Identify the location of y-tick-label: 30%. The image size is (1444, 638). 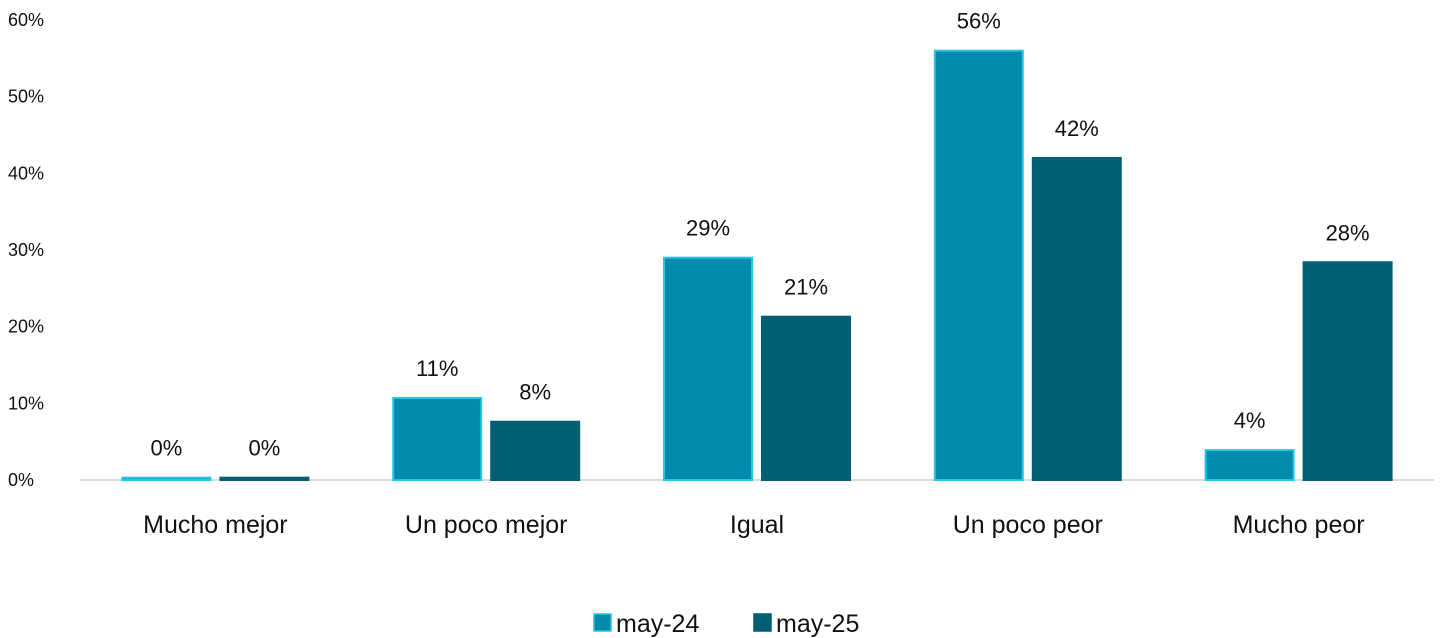
(26, 250).